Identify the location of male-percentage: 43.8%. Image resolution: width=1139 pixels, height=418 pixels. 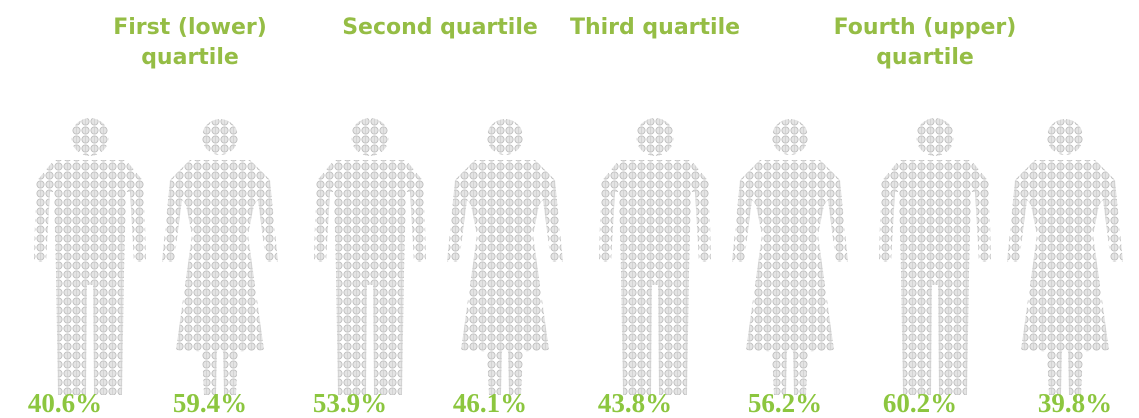
(635, 403).